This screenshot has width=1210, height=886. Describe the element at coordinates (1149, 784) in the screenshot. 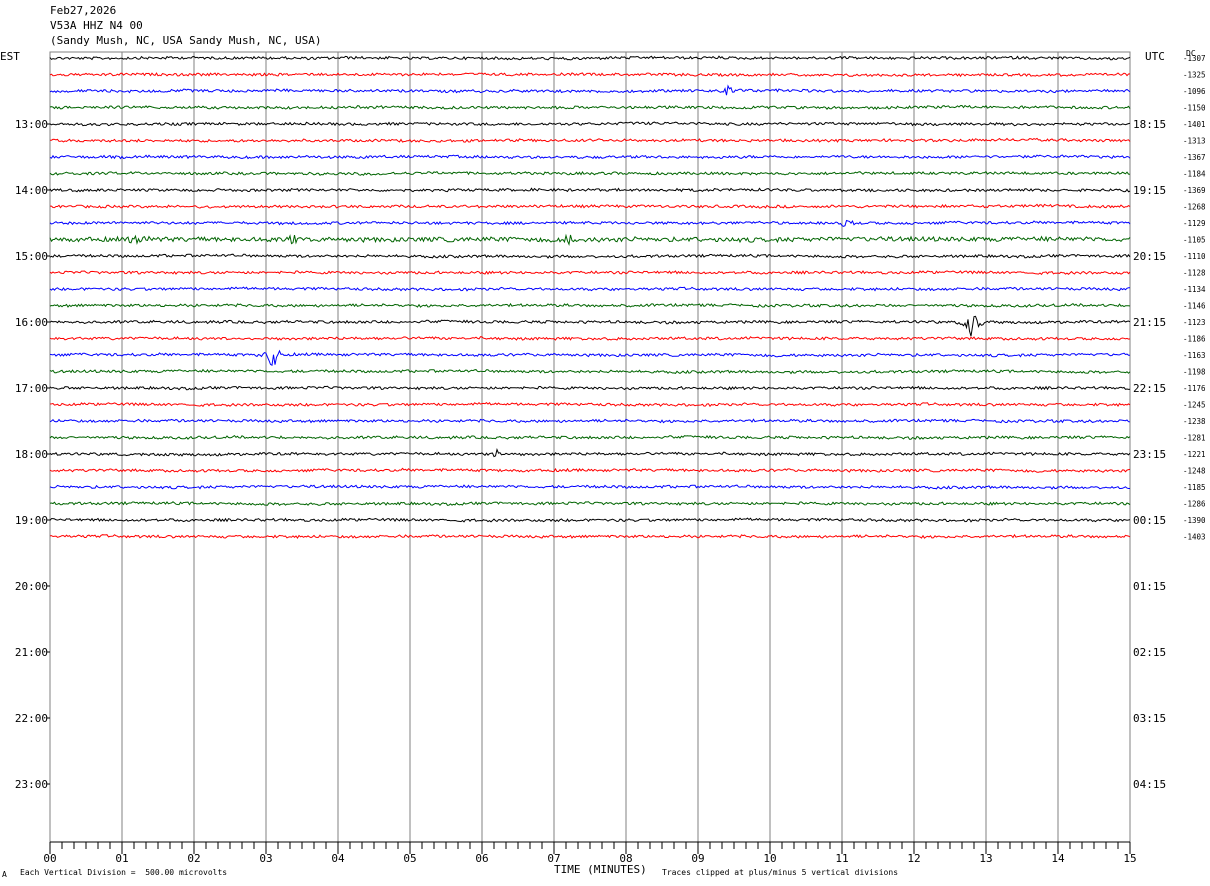

I see `utc-hour-label: 04:15` at that location.